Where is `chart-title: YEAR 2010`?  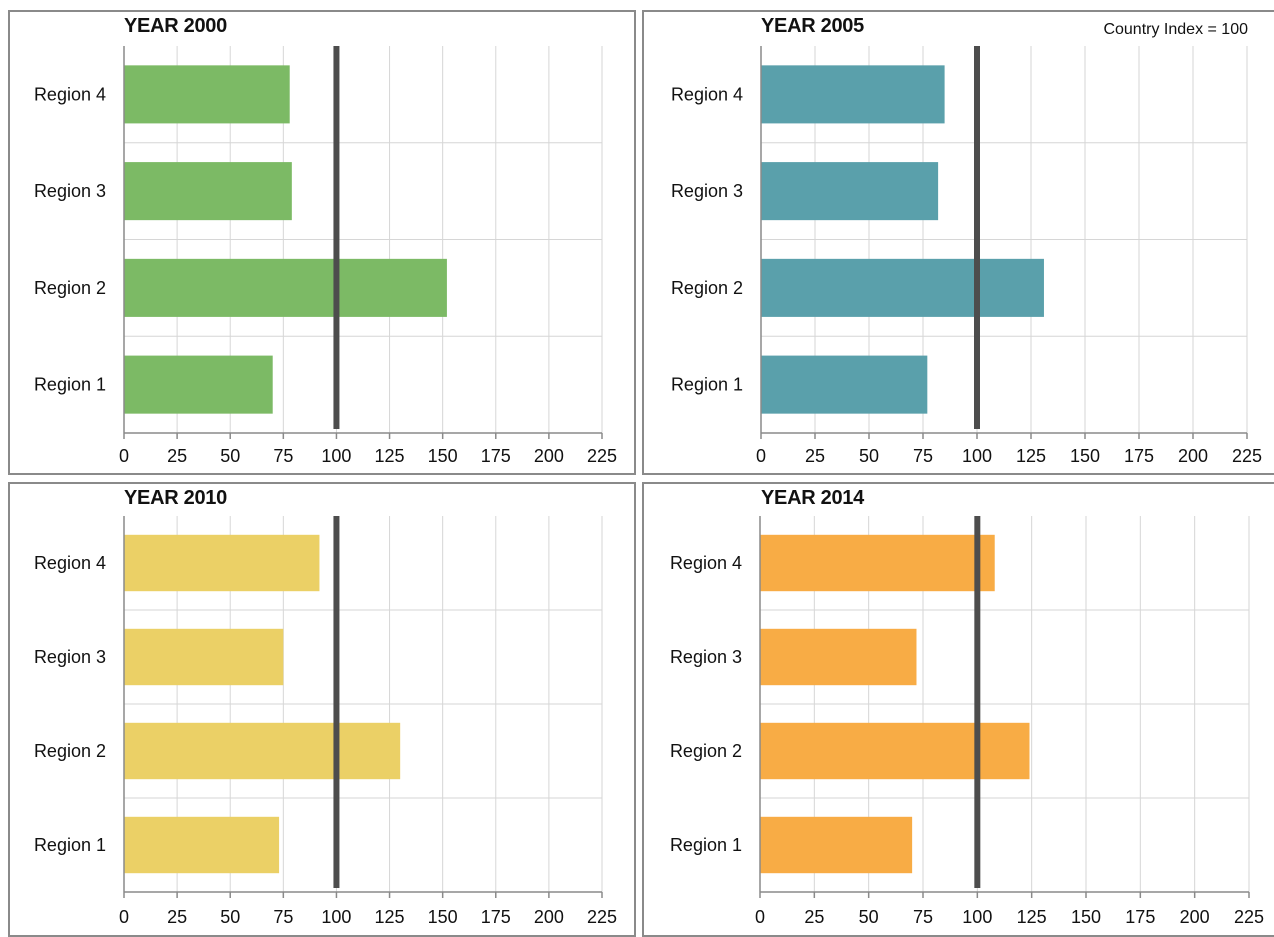
chart-title: YEAR 2010 is located at coordinates (175, 498).